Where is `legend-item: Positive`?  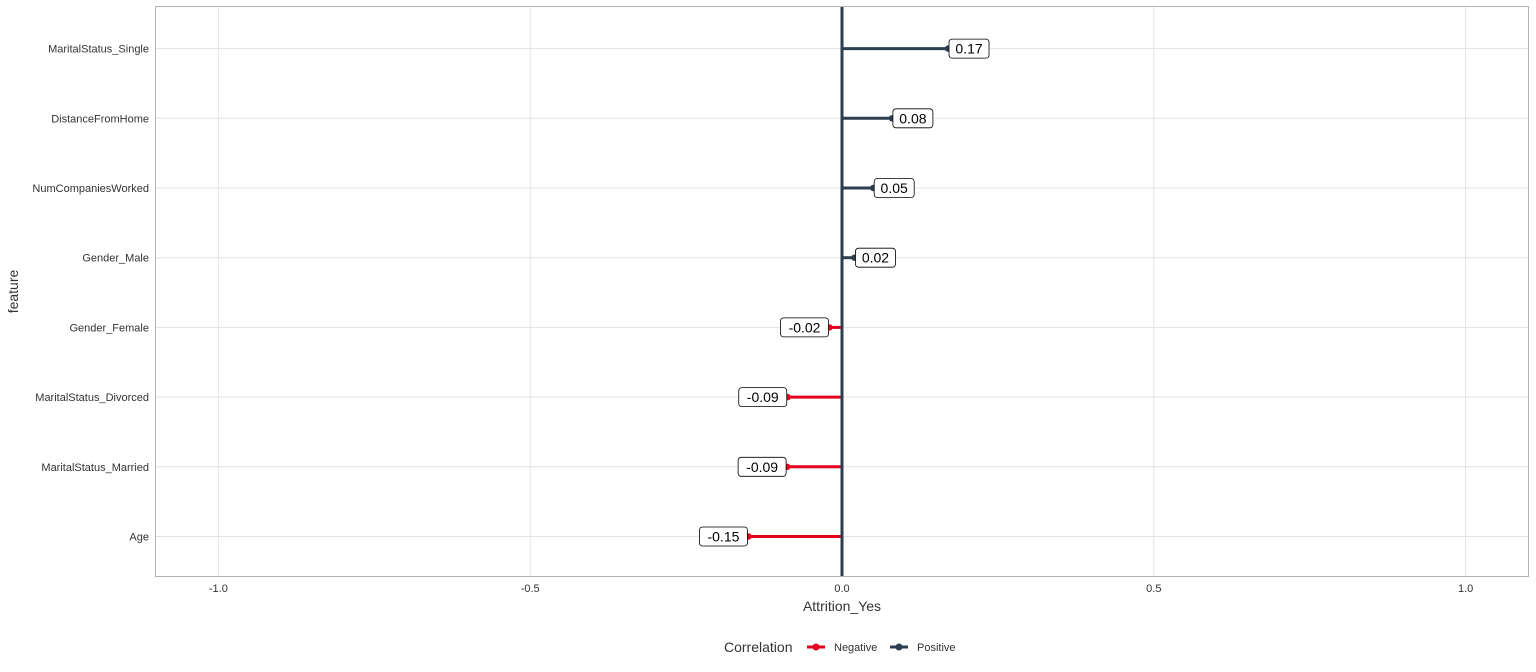
legend-item: Positive is located at coordinates (923, 648).